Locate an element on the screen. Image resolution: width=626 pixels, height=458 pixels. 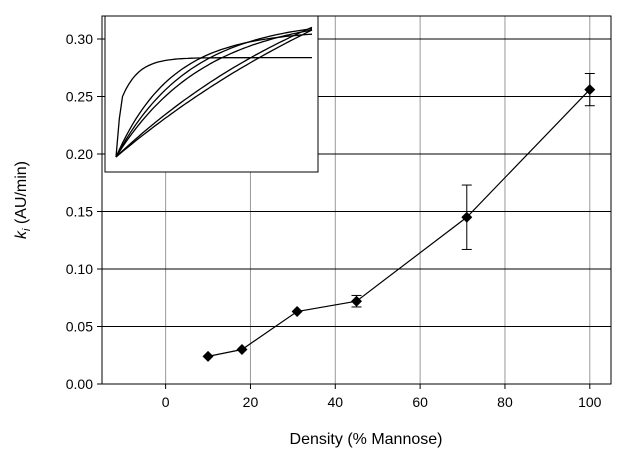
y-axis-title-subscript: i is located at coordinates (27, 229).